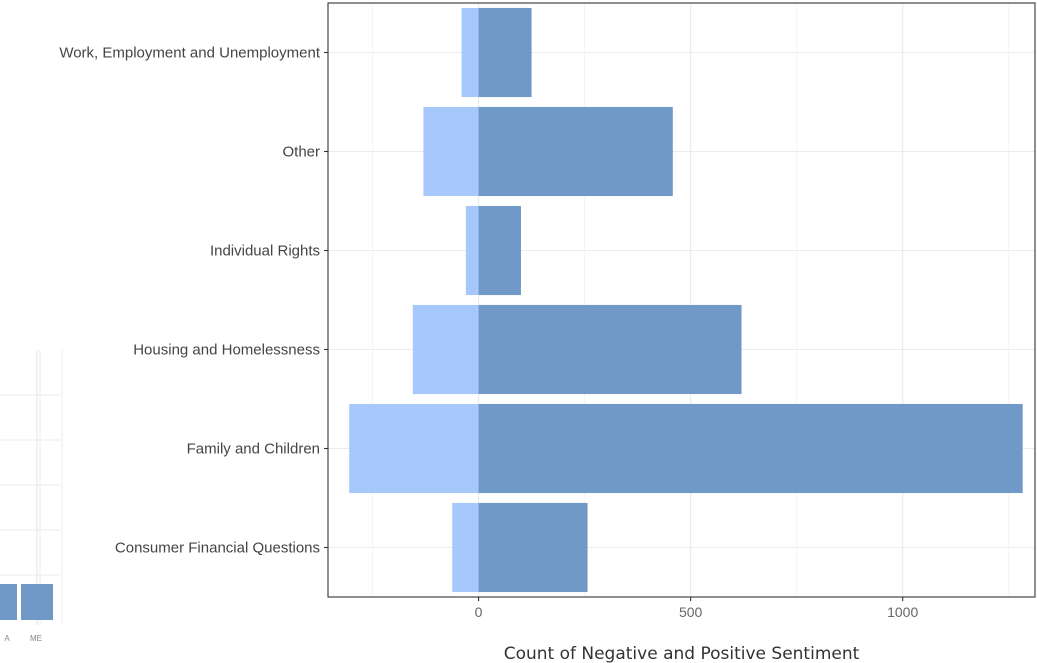  I want to click on y-tick-label: Other, so click(301, 152).